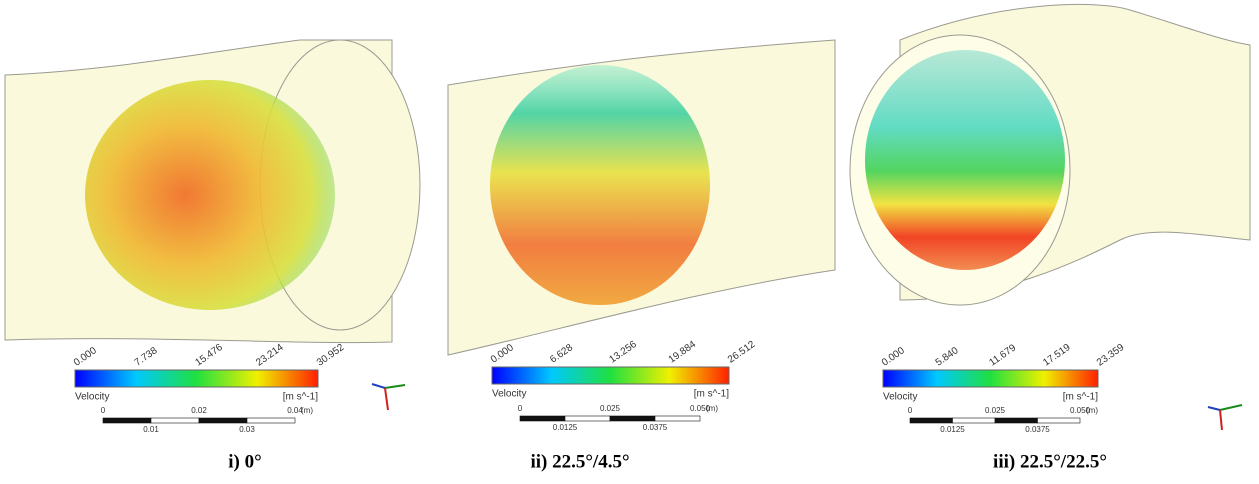 This screenshot has height=484, width=1259. I want to click on colorbar-tick-label: 26.512, so click(742, 352).